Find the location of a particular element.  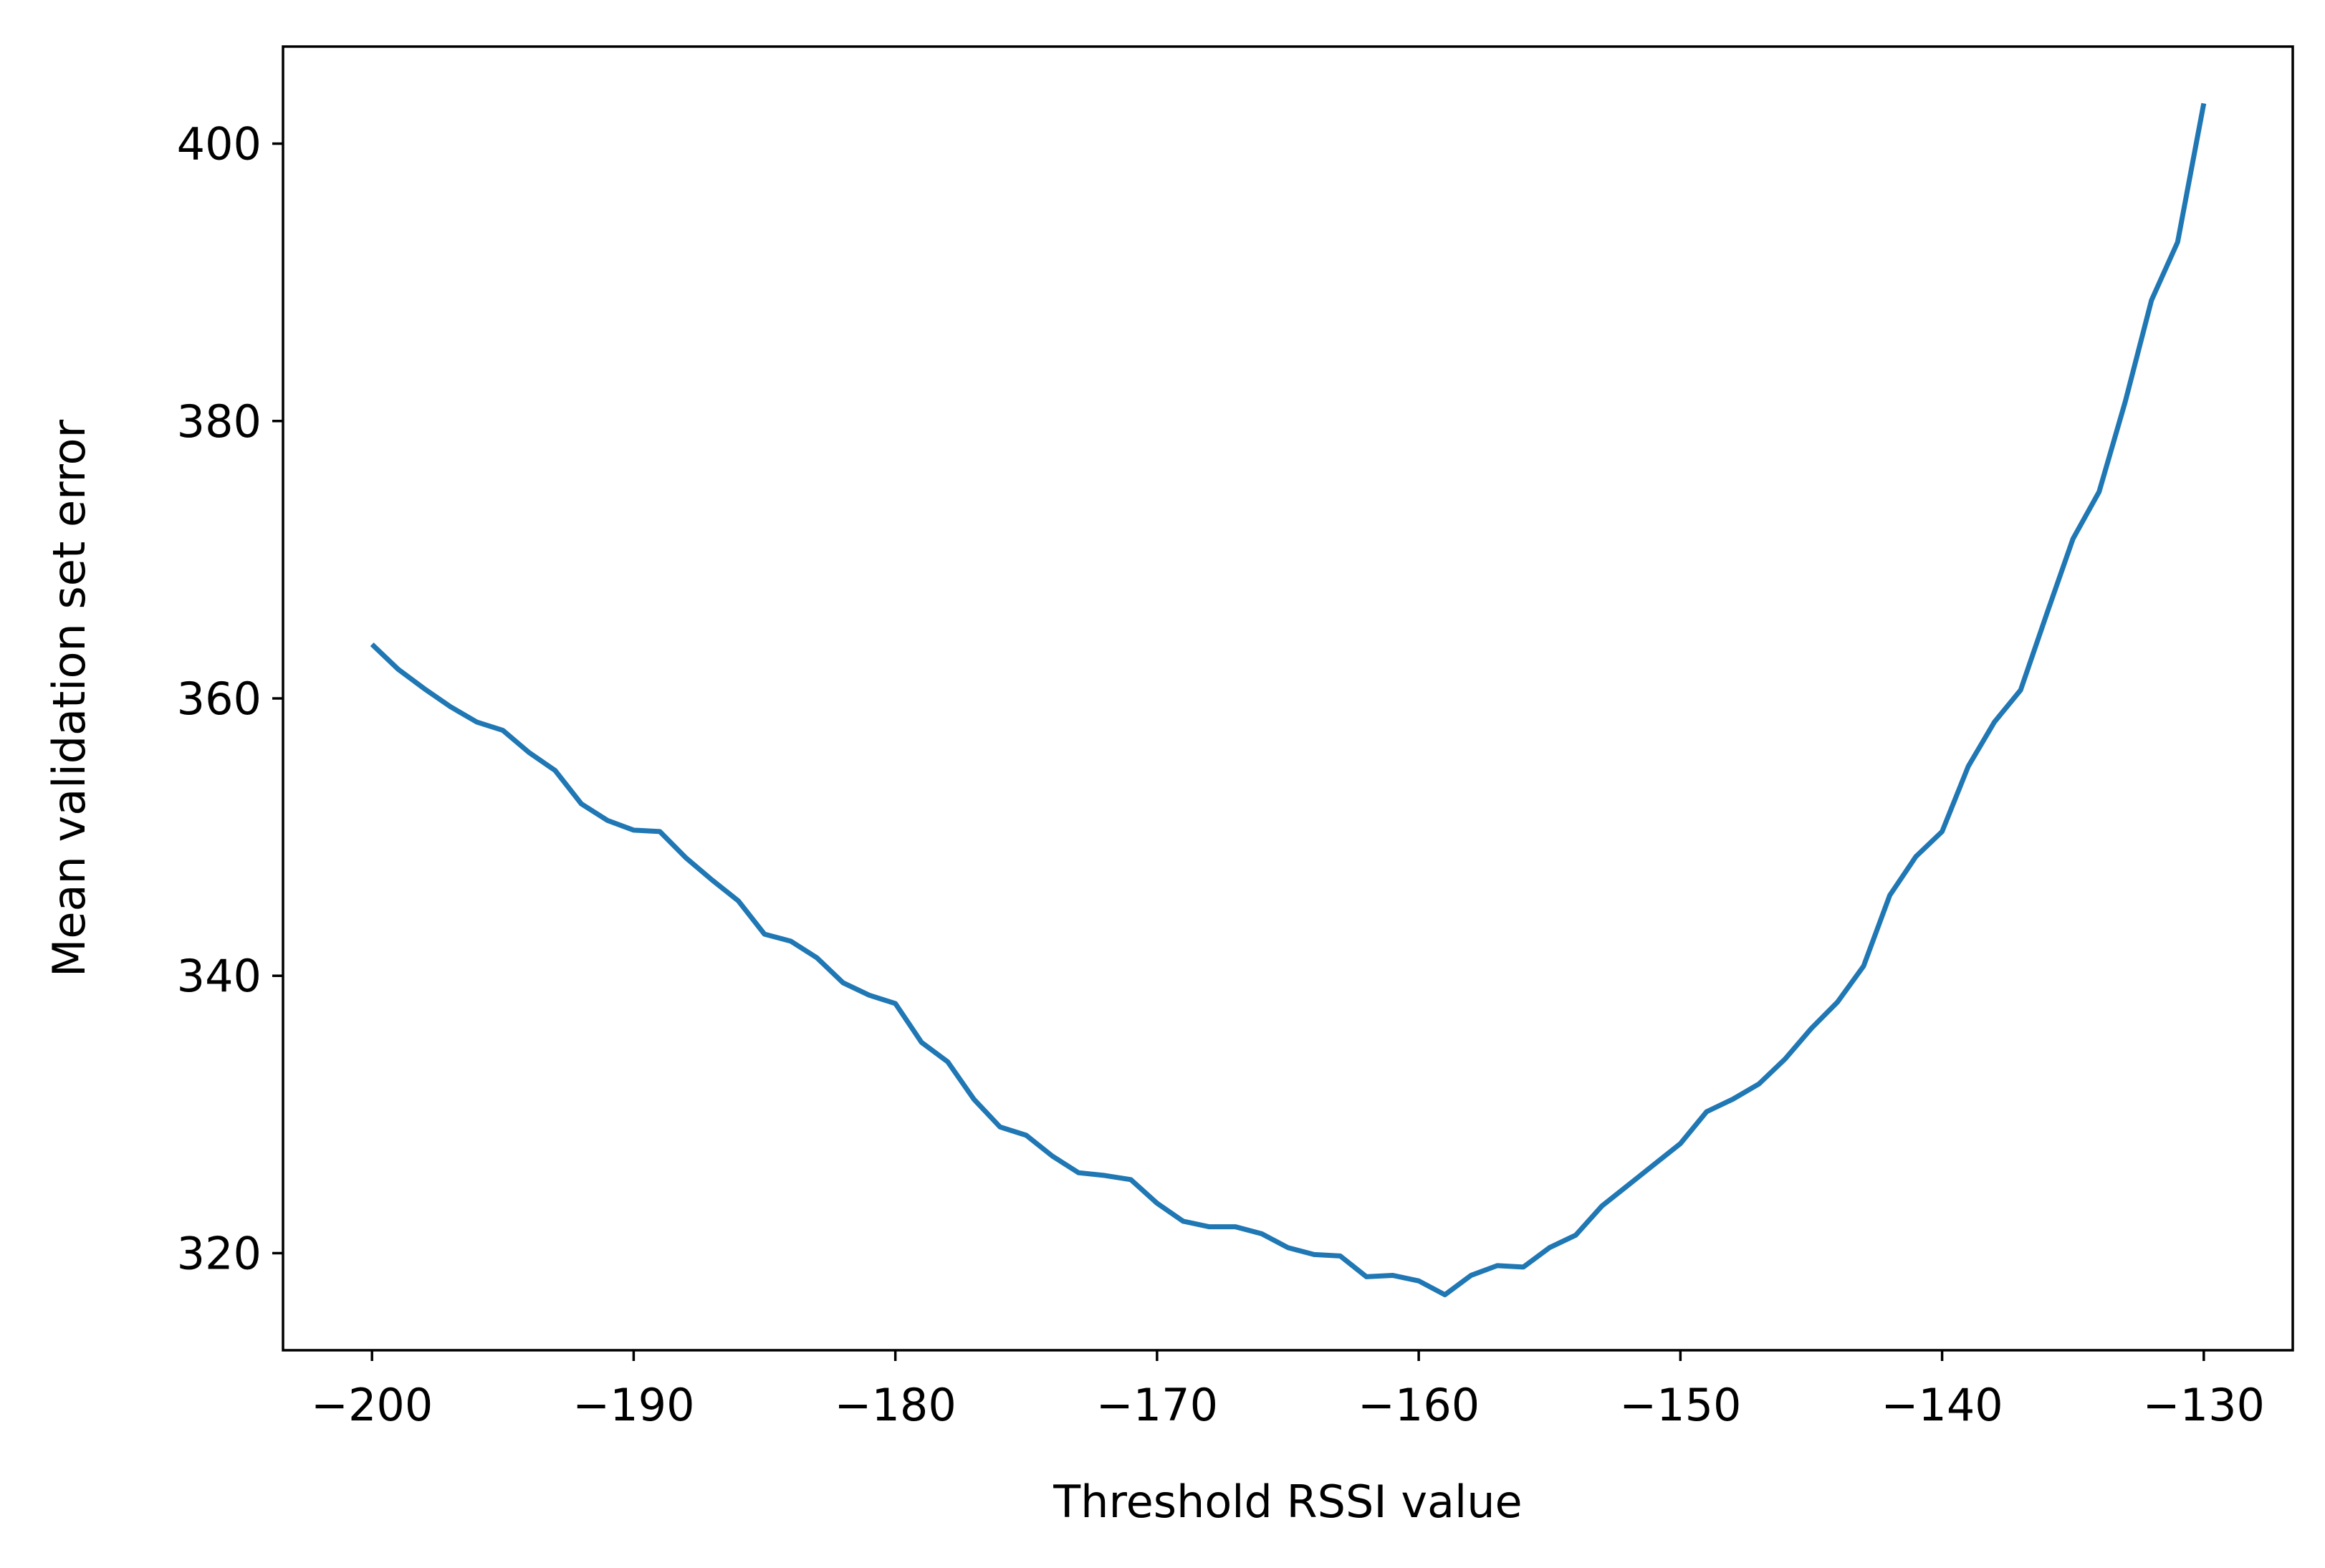

y-tick-label: 400 is located at coordinates (219, 144).